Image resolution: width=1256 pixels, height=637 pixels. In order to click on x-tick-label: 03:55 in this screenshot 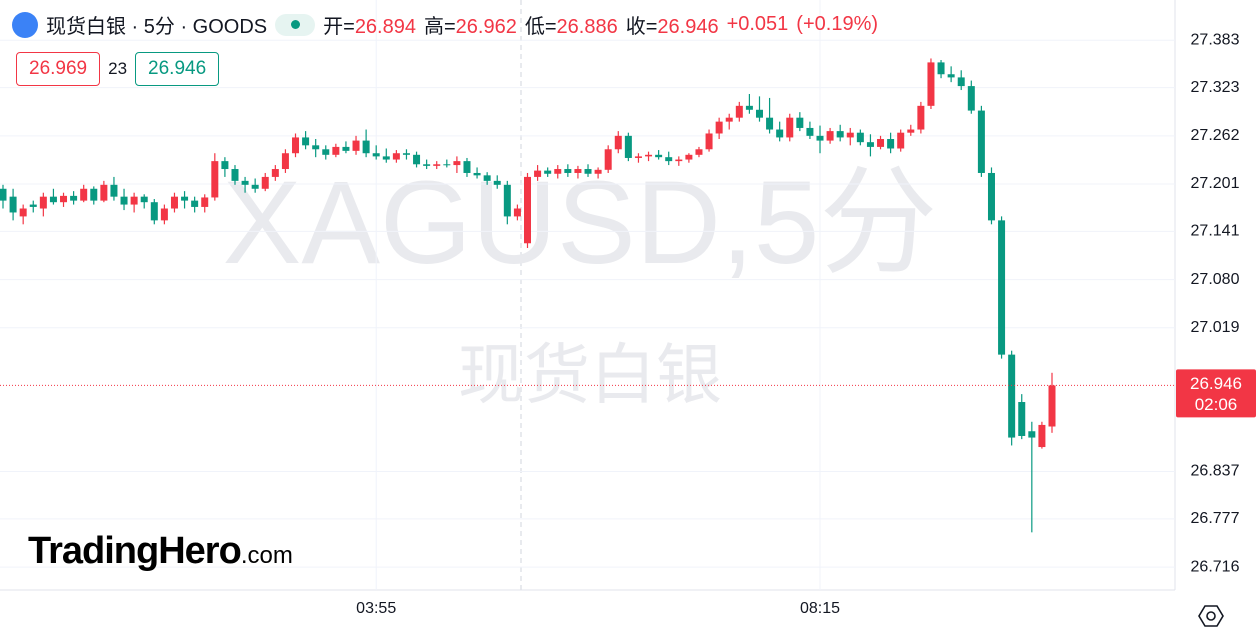, I will do `click(376, 608)`.